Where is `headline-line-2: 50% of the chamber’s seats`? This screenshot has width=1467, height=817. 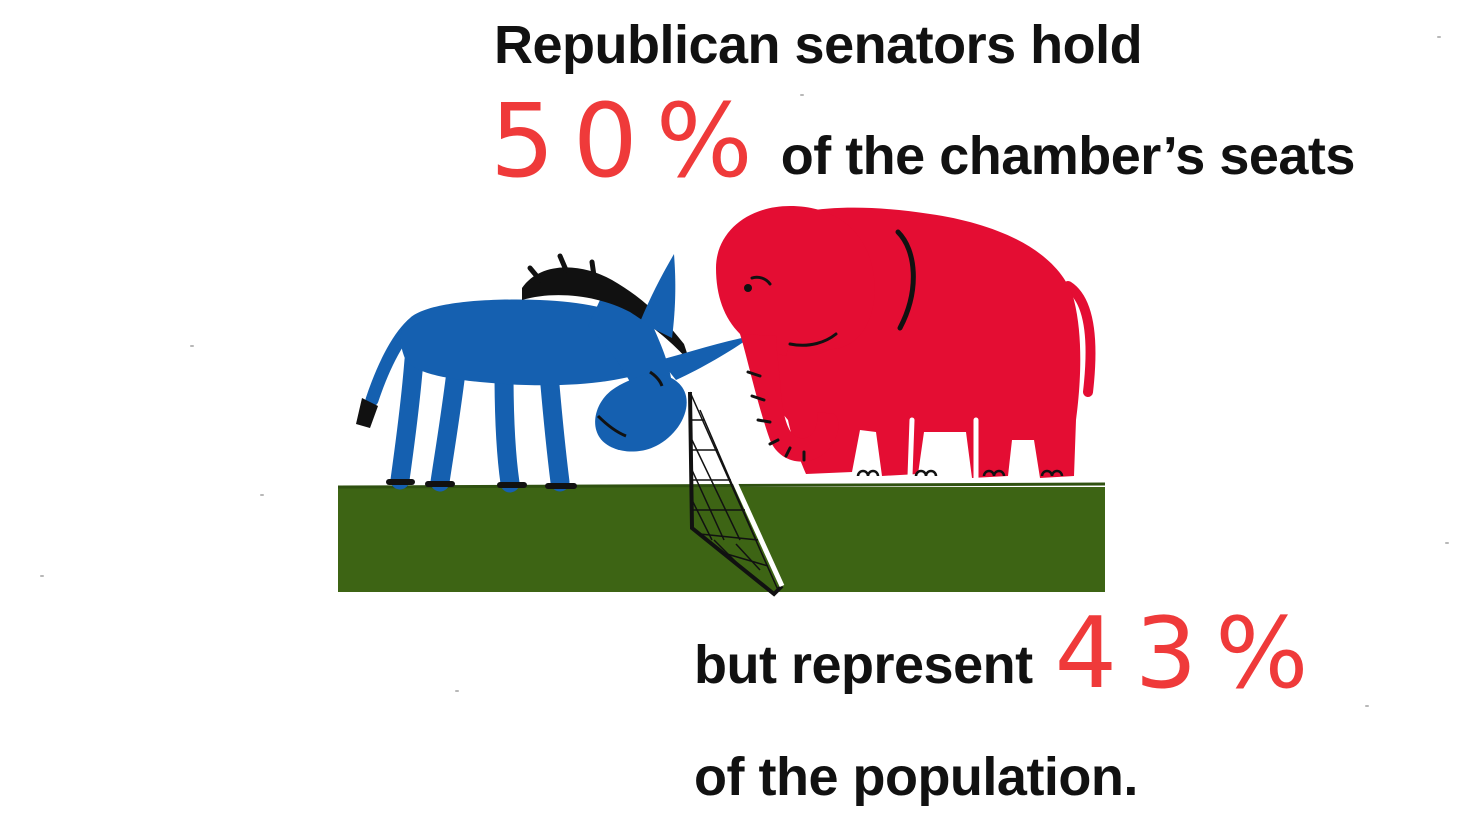
headline-line-2: 50% of the chamber’s seats is located at coordinates (923, 141).